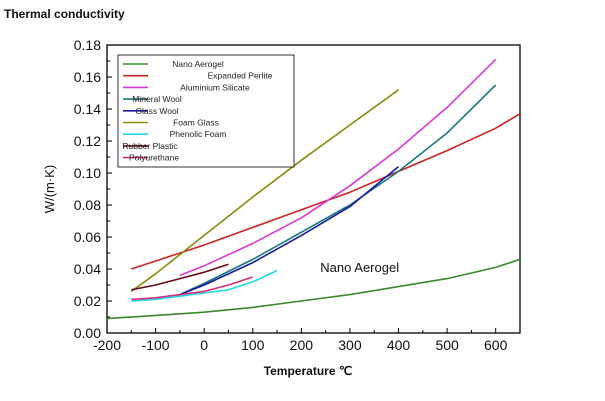 The image size is (605, 401). I want to click on legend-label-expanded-perlite: Expanded Perlite, so click(240, 76).